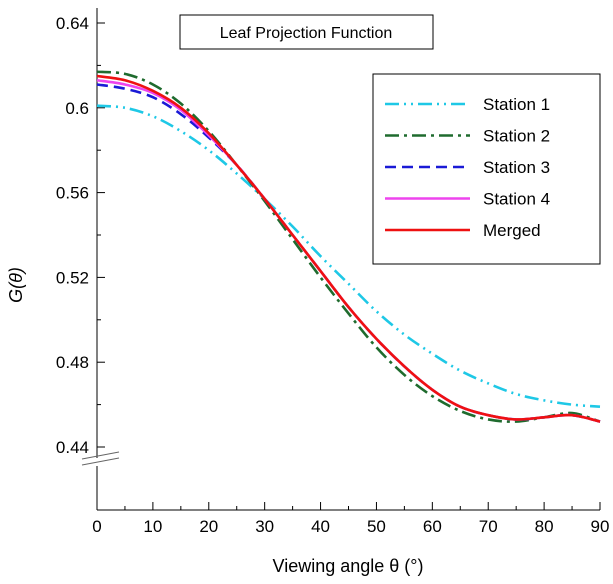 The image size is (613, 584). What do you see at coordinates (516, 104) in the screenshot?
I see `legend-label-station-1: Station 1` at bounding box center [516, 104].